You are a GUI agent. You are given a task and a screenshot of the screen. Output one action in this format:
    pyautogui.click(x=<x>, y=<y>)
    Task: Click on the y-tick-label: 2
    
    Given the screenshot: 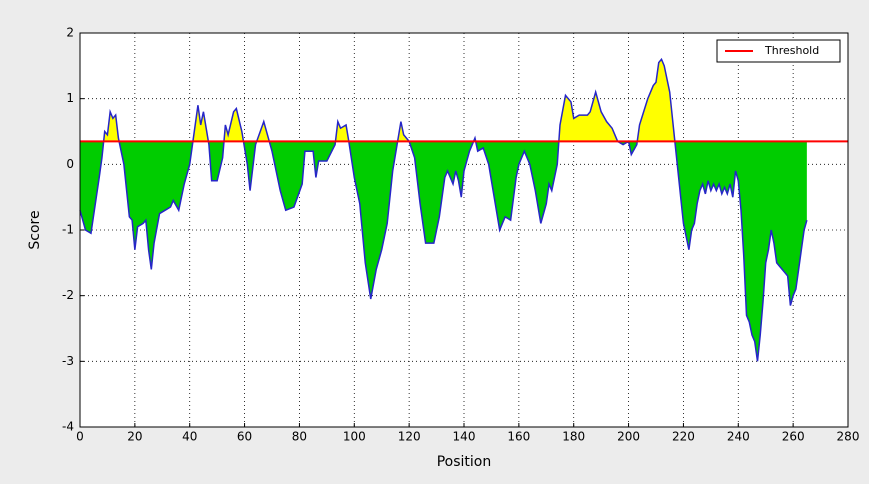 What is the action you would take?
    pyautogui.click(x=70, y=33)
    